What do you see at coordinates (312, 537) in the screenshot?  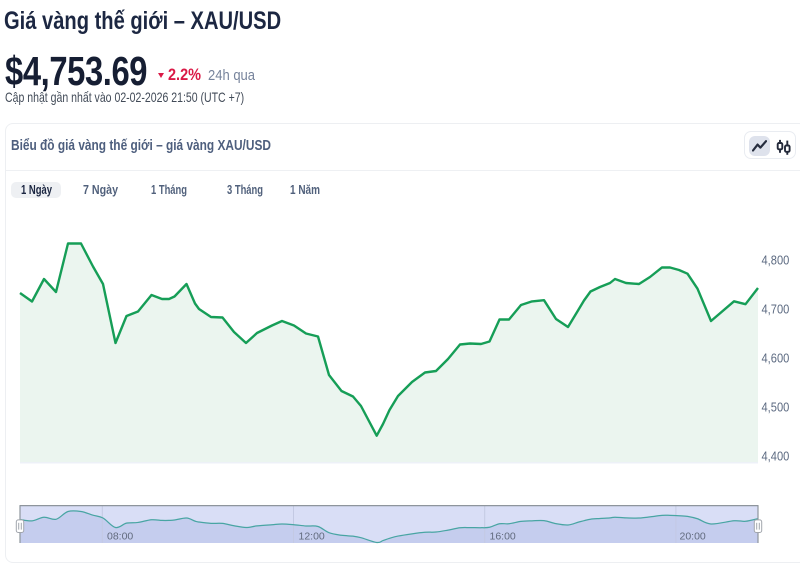 I see `svg-text: 12:00` at bounding box center [312, 537].